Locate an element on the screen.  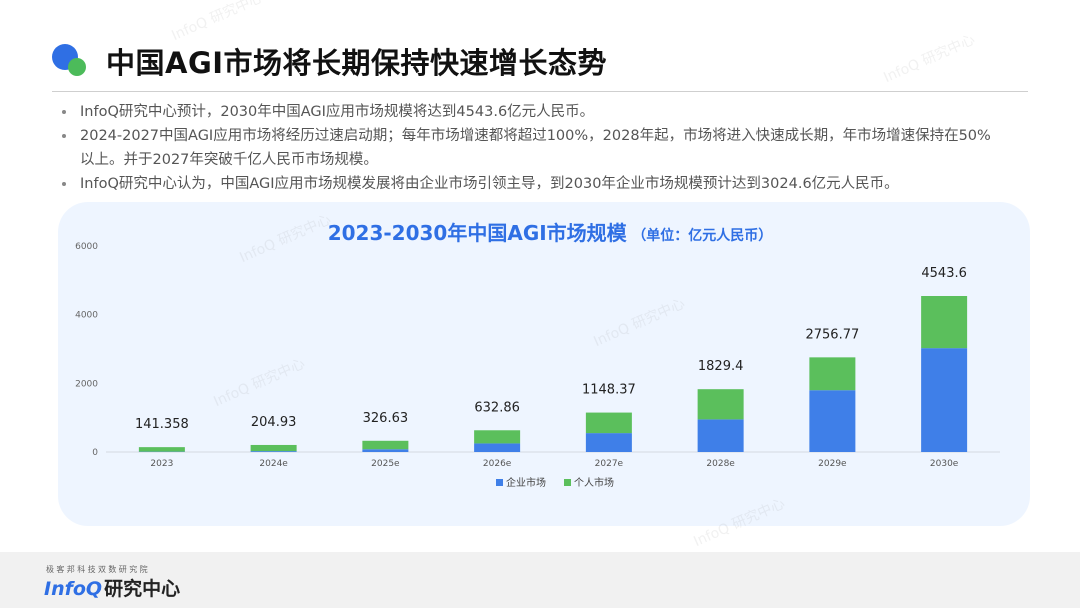
x-tick-label: 2027e is located at coordinates (609, 464).